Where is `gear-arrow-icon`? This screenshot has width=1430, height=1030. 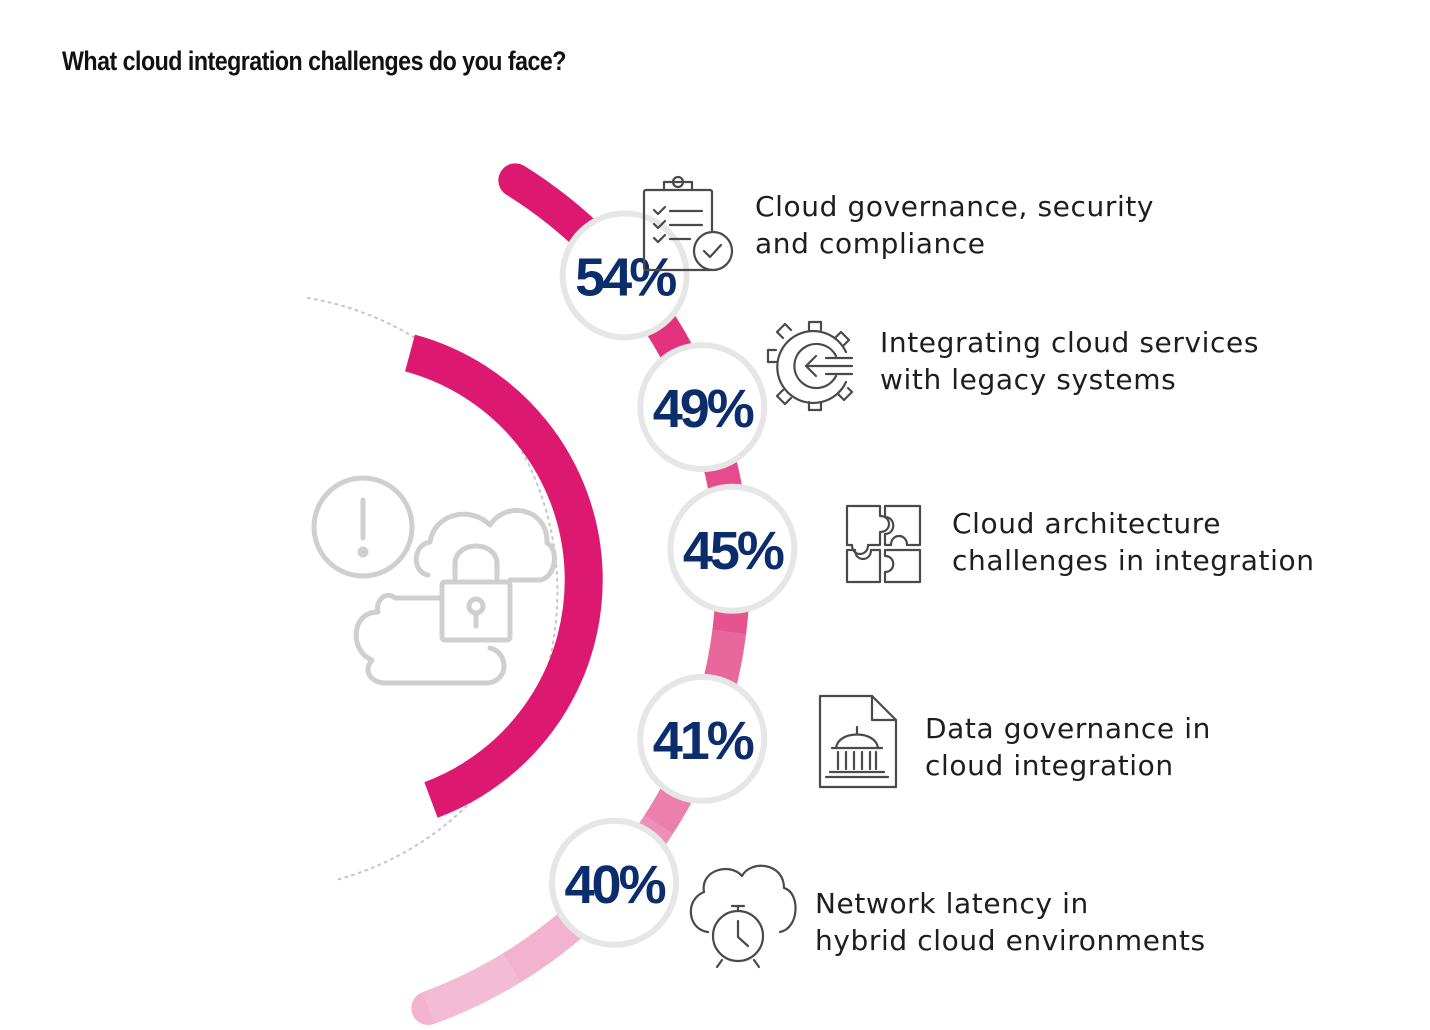
gear-arrow-icon is located at coordinates (810, 366).